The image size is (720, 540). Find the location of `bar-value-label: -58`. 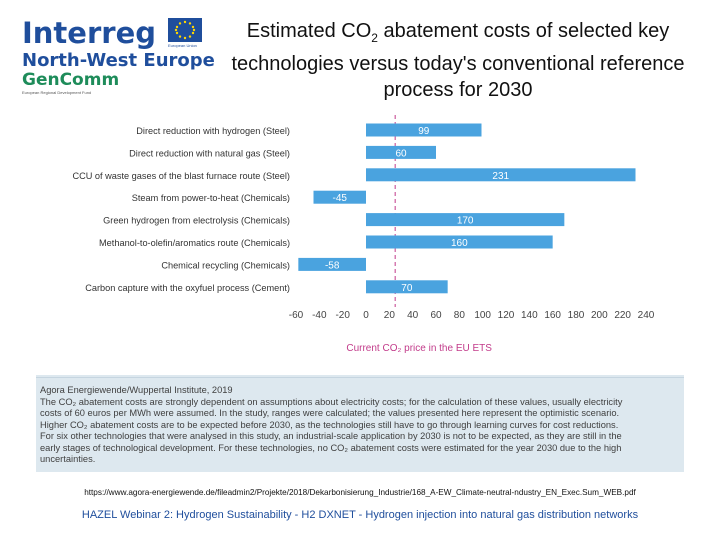

bar-value-label: -58 is located at coordinates (332, 265).